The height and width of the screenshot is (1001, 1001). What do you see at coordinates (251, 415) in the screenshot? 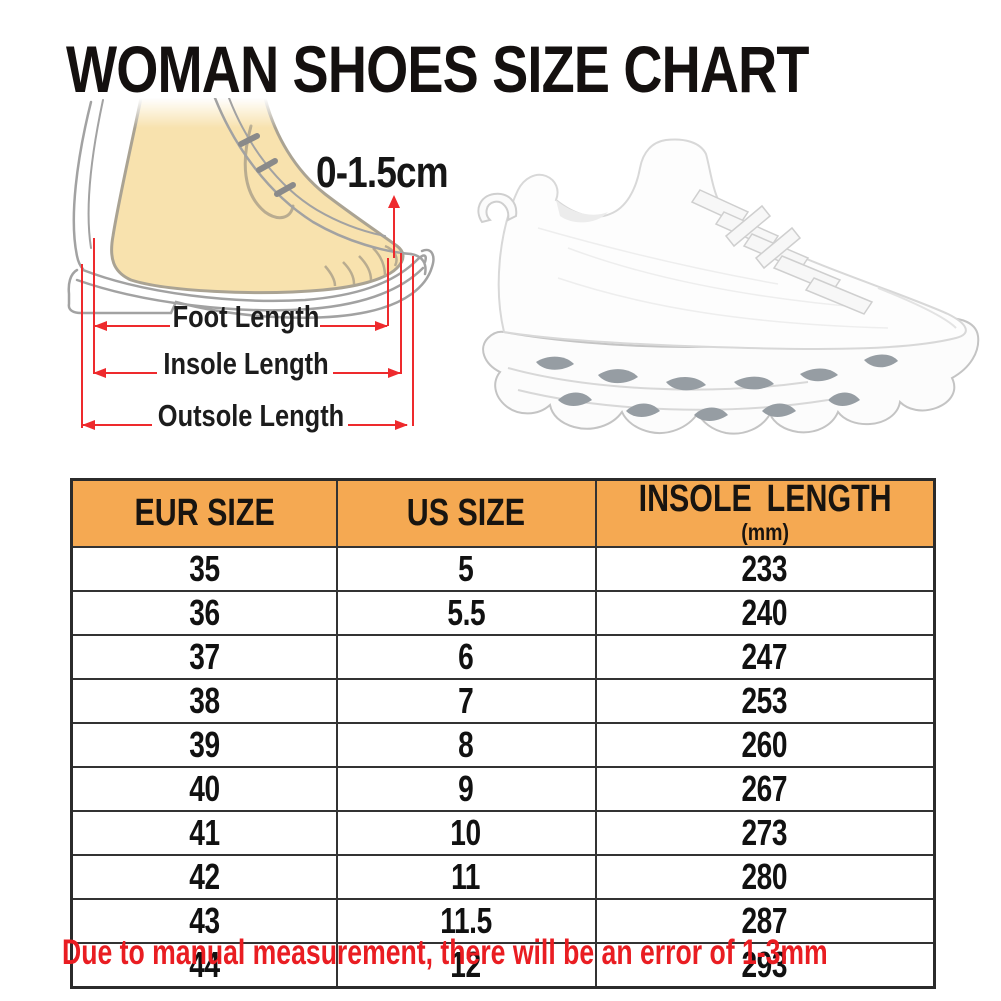
I see `outsole-length-label: Outsole Length` at bounding box center [251, 415].